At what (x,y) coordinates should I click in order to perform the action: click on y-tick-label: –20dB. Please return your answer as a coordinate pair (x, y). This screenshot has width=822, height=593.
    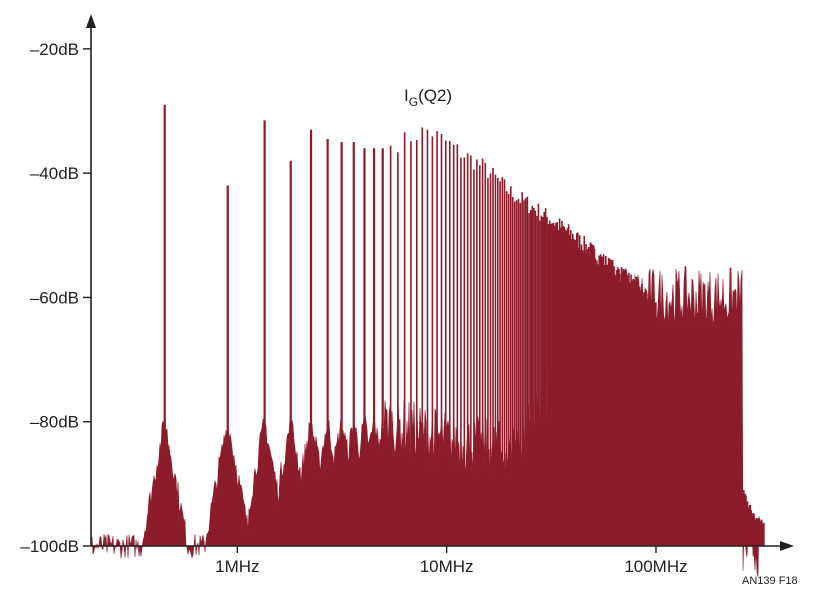
    Looking at the image, I should click on (54, 49).